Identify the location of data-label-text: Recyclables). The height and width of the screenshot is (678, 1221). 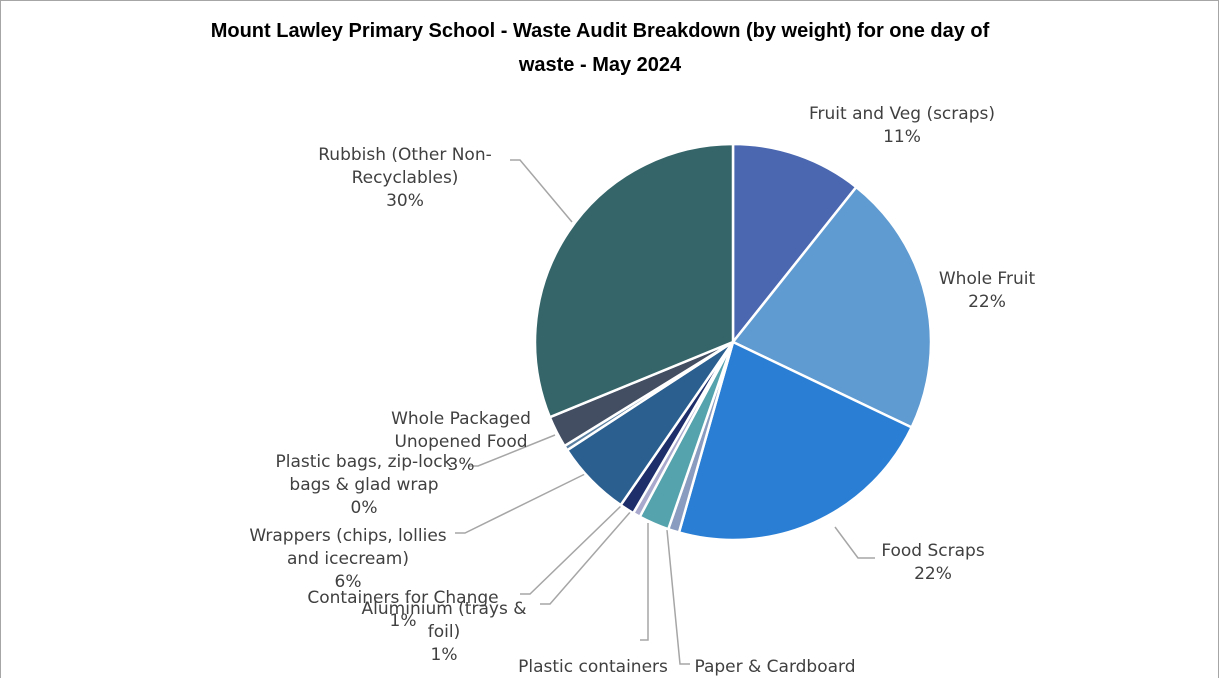
(405, 178).